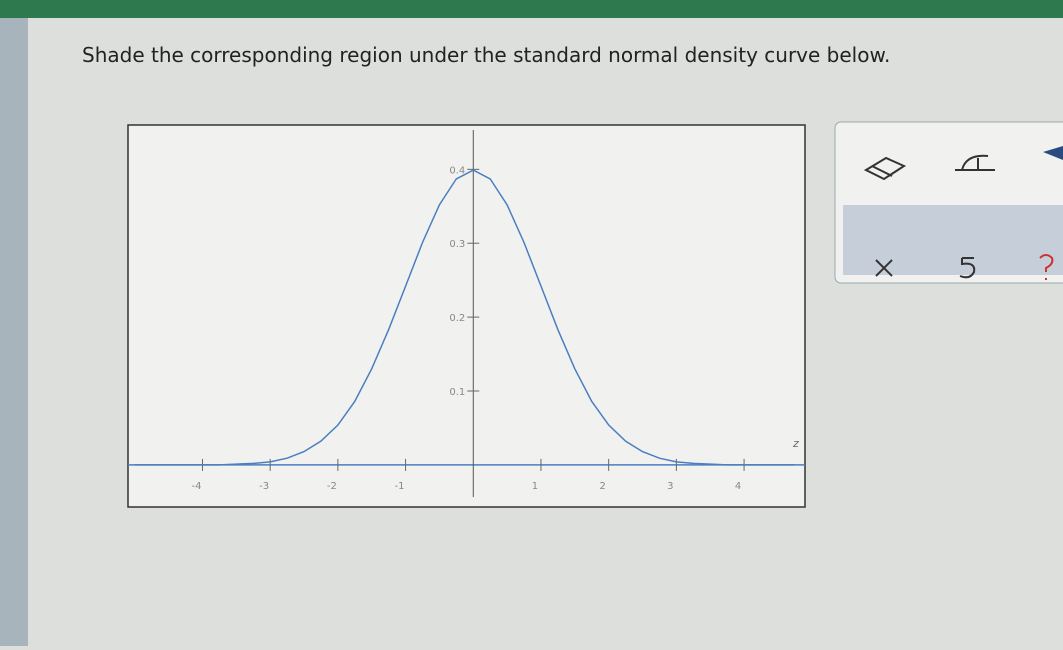 The image size is (1063, 650). I want to click on x-tick-label: 1, so click(535, 486).